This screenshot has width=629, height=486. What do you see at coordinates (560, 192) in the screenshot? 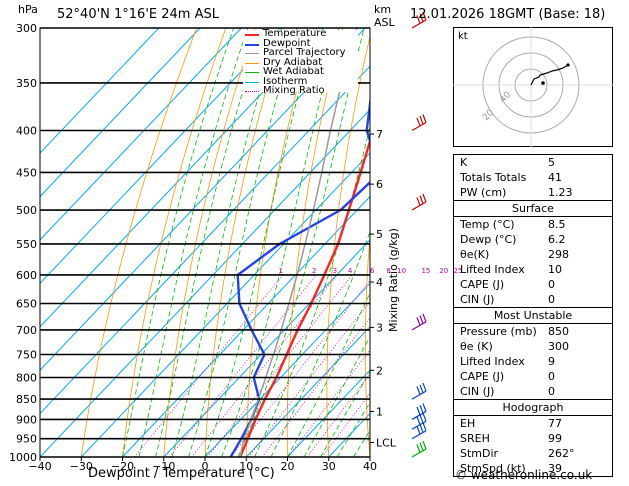
I see `index-value: 1.23` at bounding box center [560, 192].